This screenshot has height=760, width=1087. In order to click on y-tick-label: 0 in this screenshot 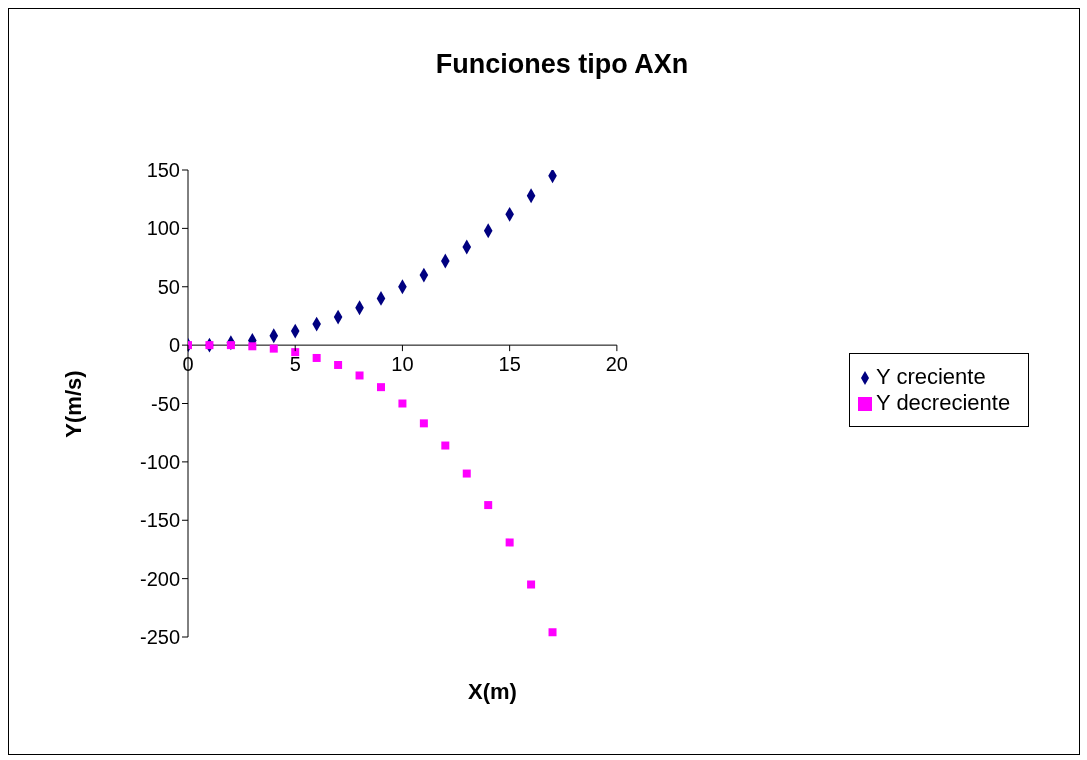, I will do `click(174, 345)`.